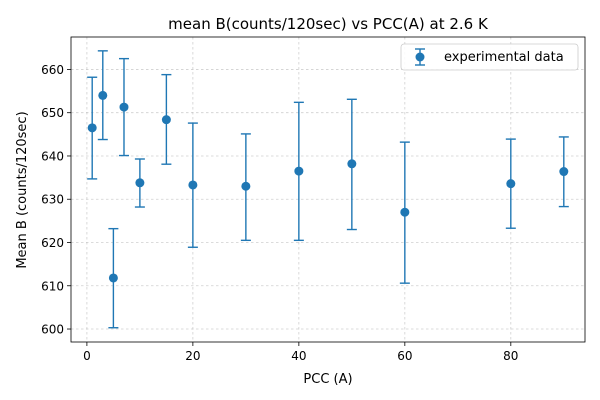 The image size is (600, 400). I want to click on chart-title: mean B(counts/120sec) vs PCC(A) at 2.6 K, so click(328, 24).